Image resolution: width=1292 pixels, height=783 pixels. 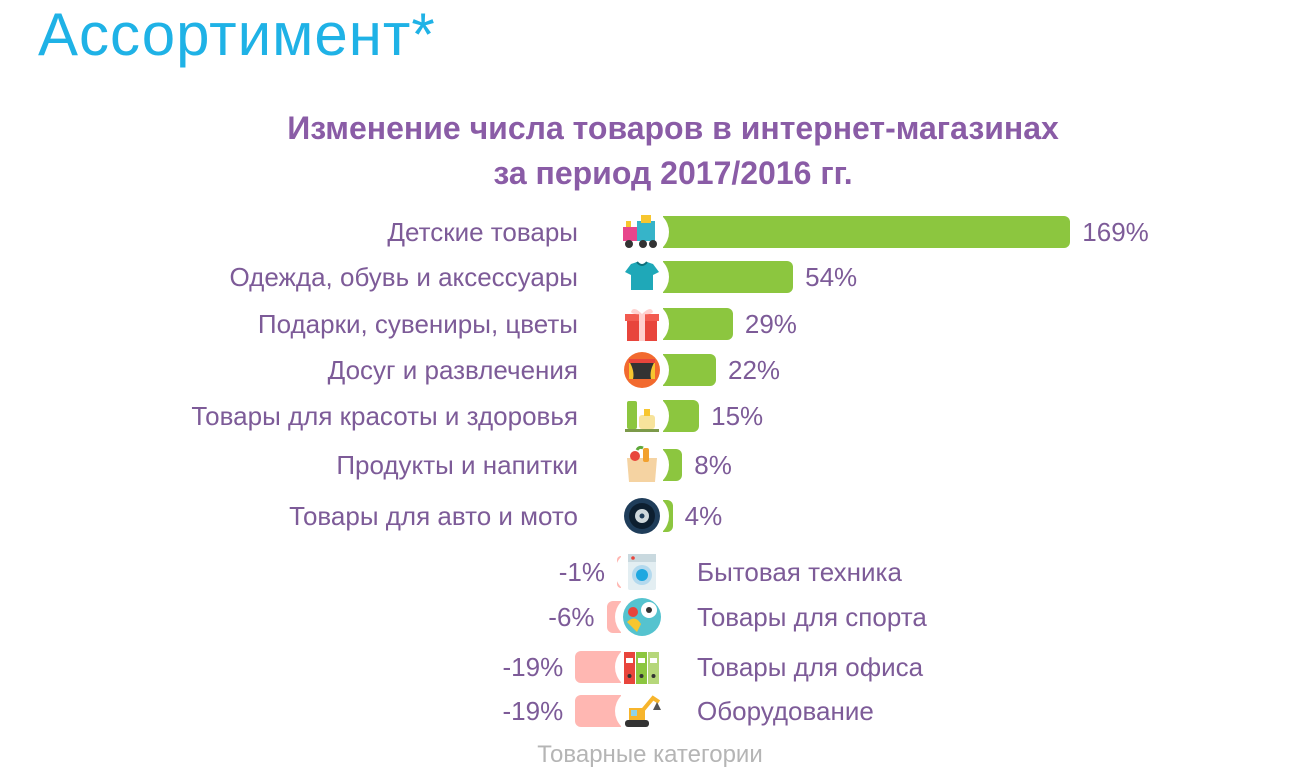 What do you see at coordinates (810, 667) in the screenshot?
I see `category-label: Товары для офиса` at bounding box center [810, 667].